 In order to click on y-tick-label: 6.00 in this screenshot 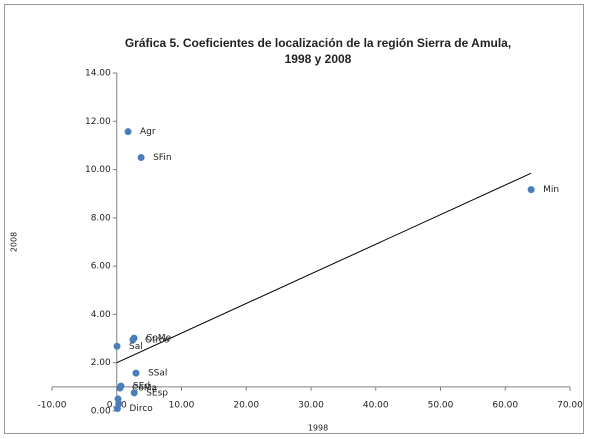, I will do `click(101, 267)`.